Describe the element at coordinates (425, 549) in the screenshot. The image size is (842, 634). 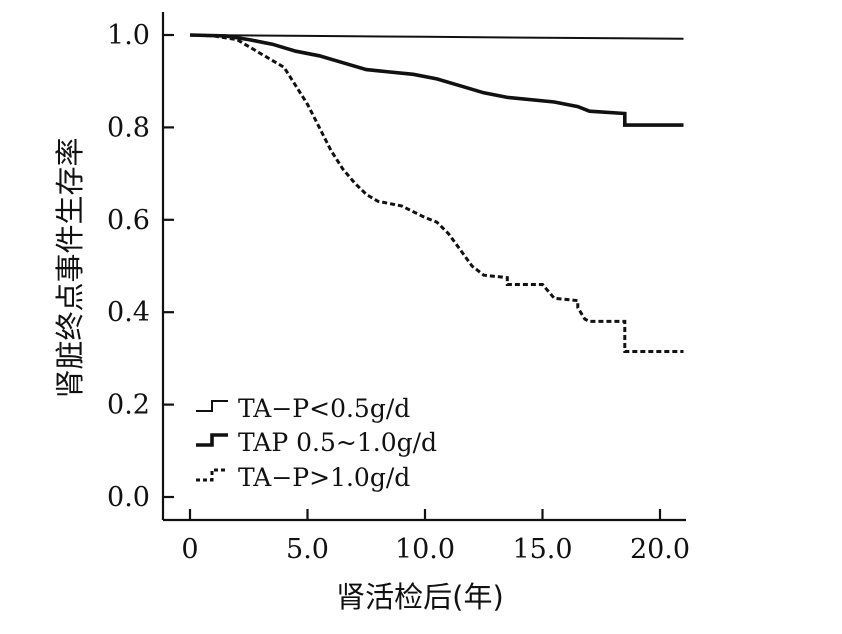
I see `x-tick-label: 10.0` at that location.